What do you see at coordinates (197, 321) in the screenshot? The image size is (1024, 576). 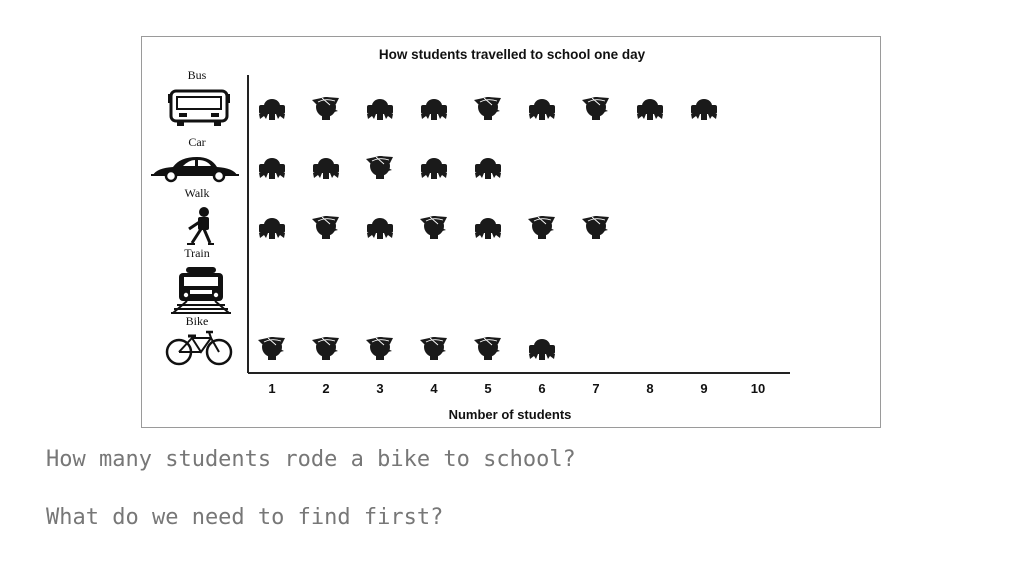 I see `category-label-bike: Bike` at bounding box center [197, 321].